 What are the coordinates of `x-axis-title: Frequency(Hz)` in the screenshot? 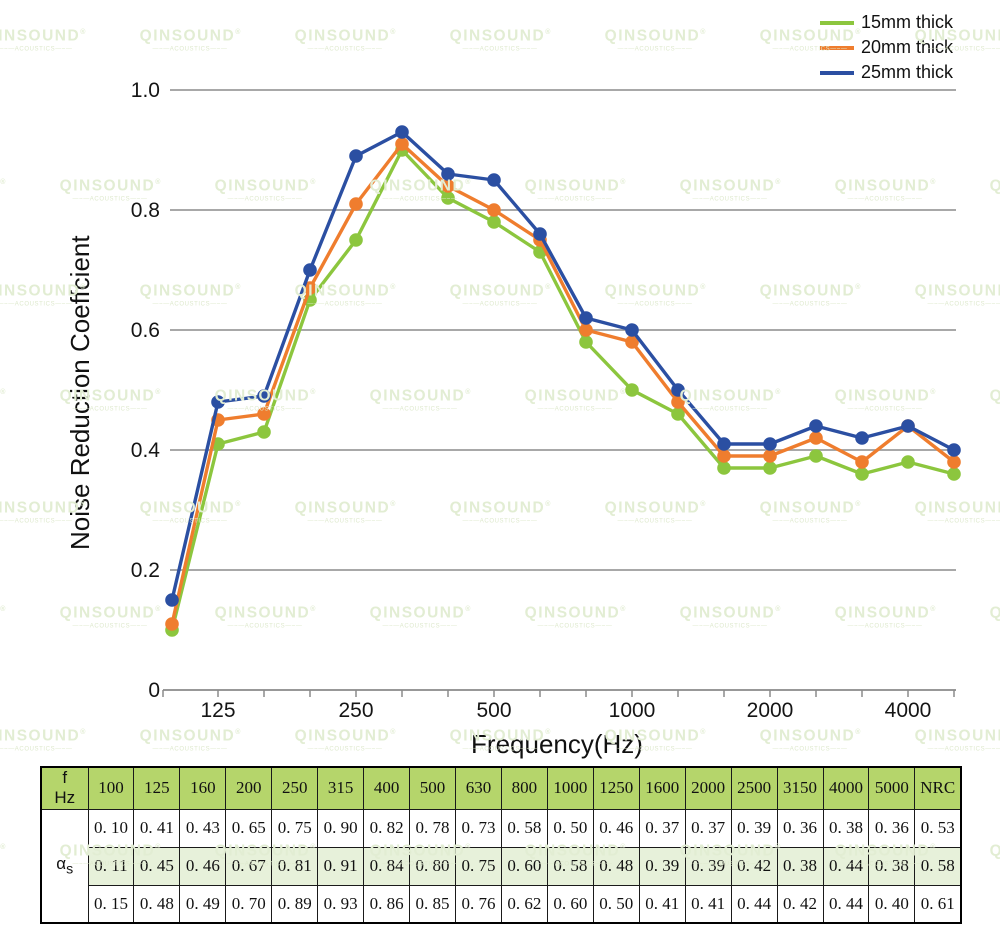 It's located at (557, 744).